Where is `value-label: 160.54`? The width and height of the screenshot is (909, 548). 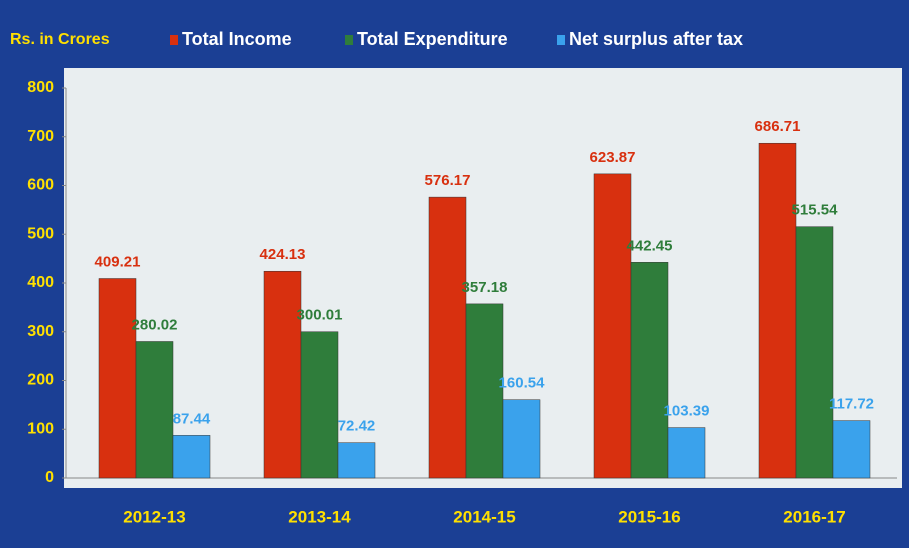
value-label: 160.54 is located at coordinates (522, 383).